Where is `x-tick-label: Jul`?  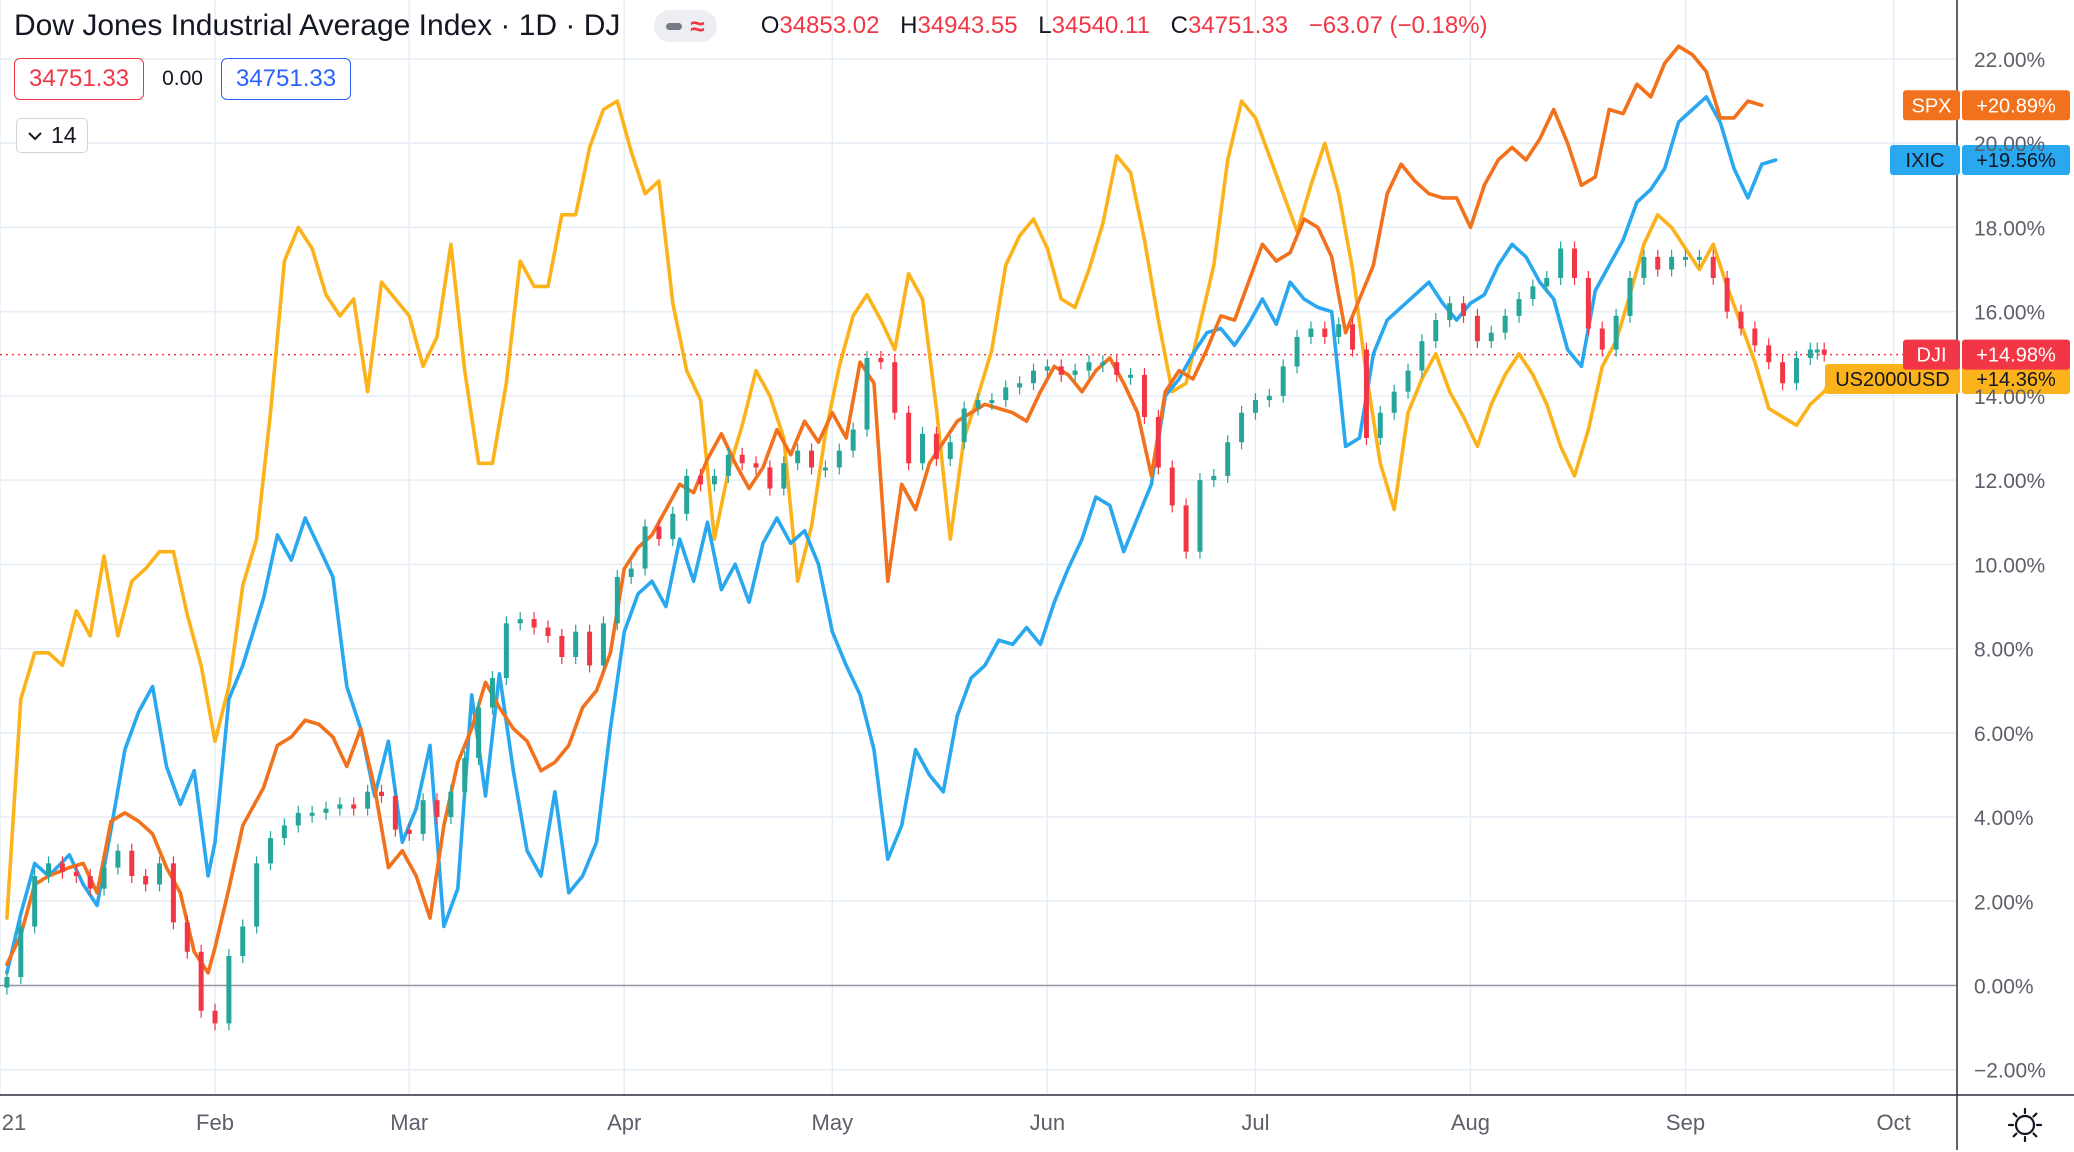
x-tick-label: Jul is located at coordinates (1255, 1122).